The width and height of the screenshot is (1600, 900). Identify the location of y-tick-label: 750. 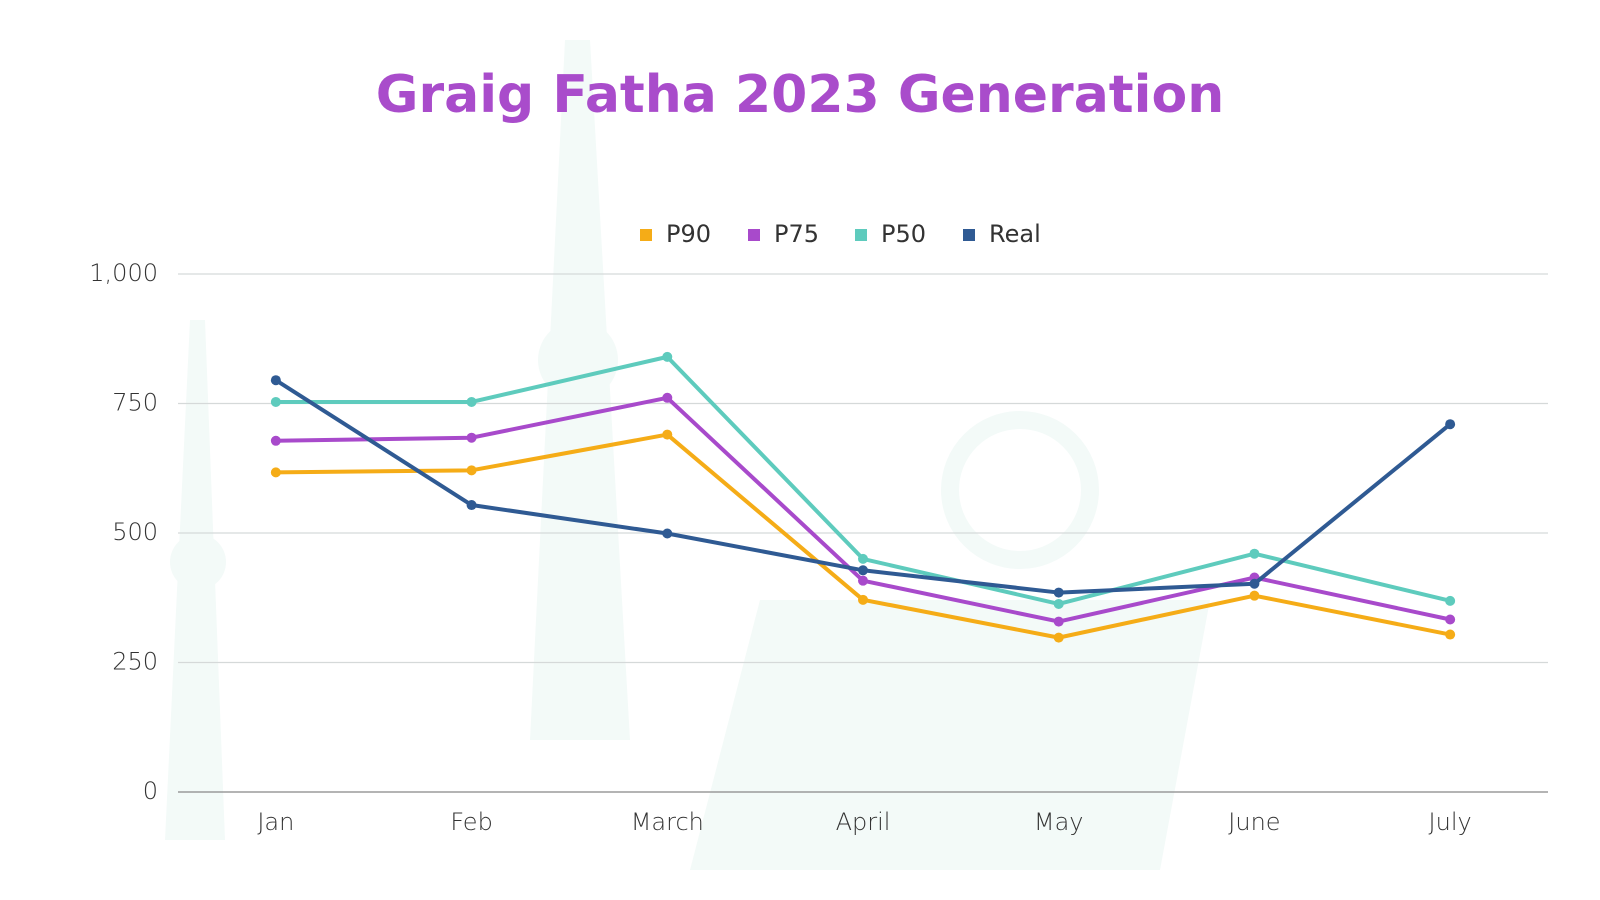
(135, 403).